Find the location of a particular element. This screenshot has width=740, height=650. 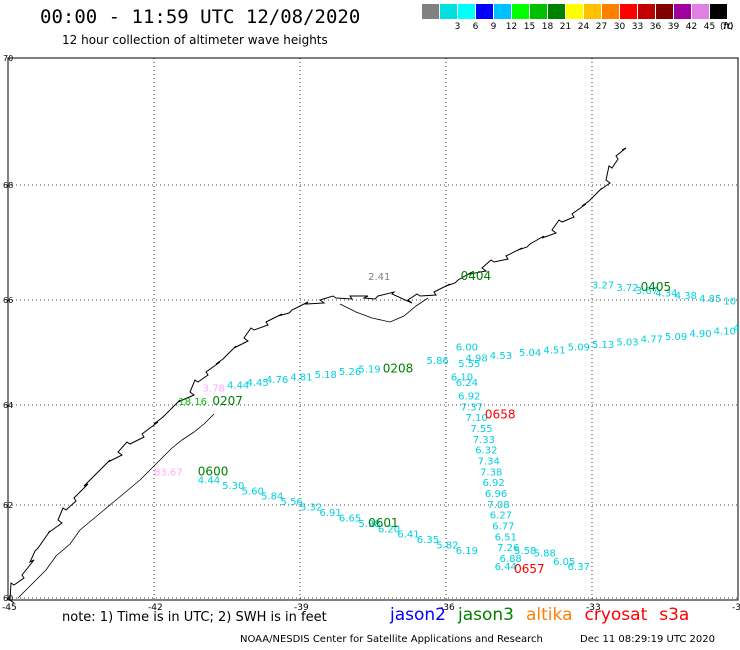

wave-height-legend: 3 6 9 12 15 18 21 24 27 30 33 36 39 42 45 70 (ft) is located at coordinates (578, 19).